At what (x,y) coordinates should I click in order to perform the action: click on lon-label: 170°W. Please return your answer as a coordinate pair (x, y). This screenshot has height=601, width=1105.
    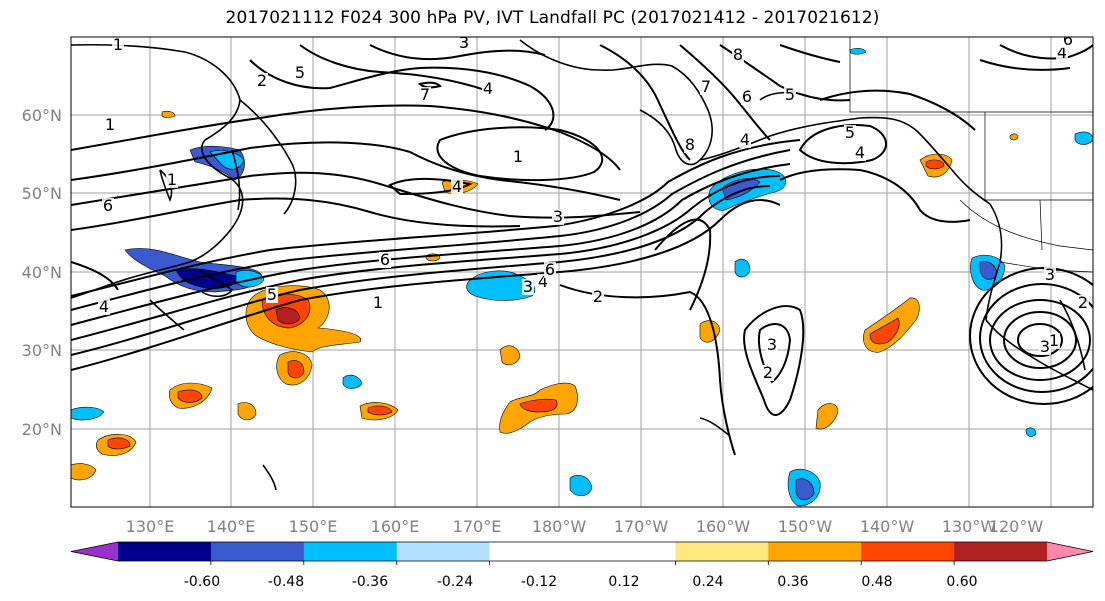
    Looking at the image, I should click on (641, 526).